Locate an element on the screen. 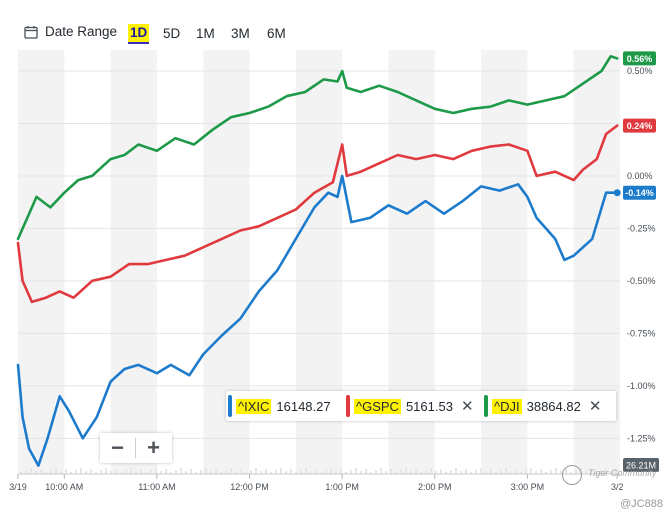 This screenshot has height=514, width=671. y-tick-label: 0.00% is located at coordinates (640, 176).